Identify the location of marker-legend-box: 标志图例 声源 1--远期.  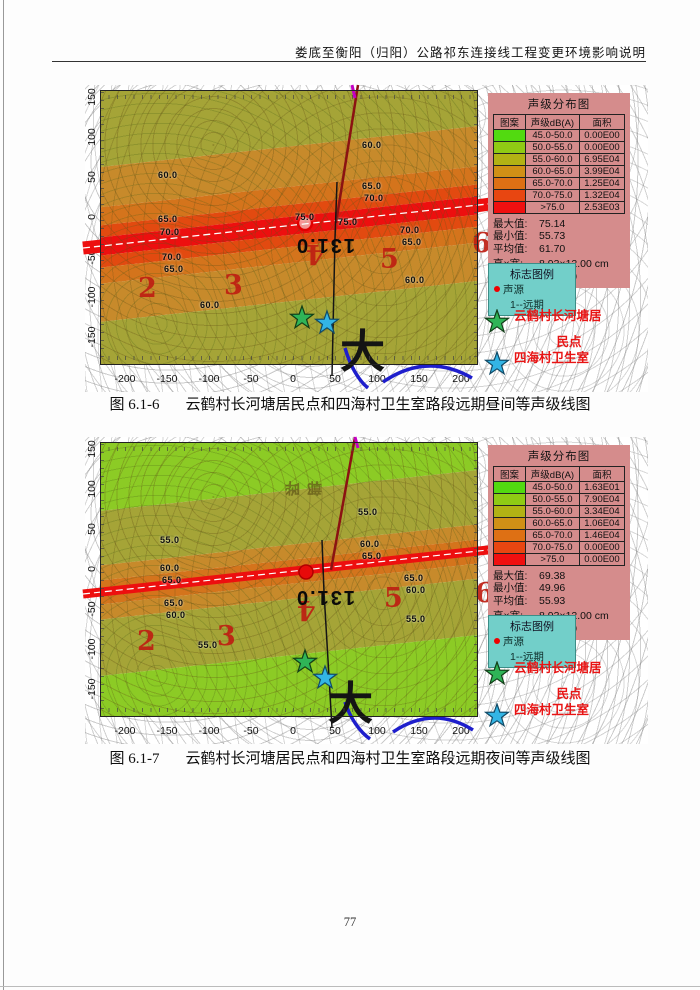
(532, 289).